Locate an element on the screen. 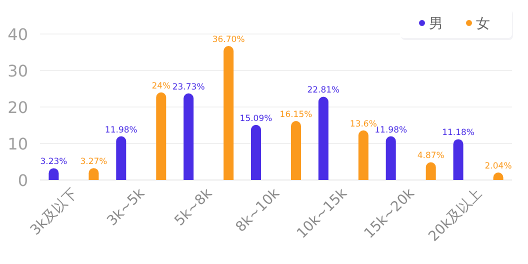 The width and height of the screenshot is (528, 264). legend-label: 男 is located at coordinates (436, 24).